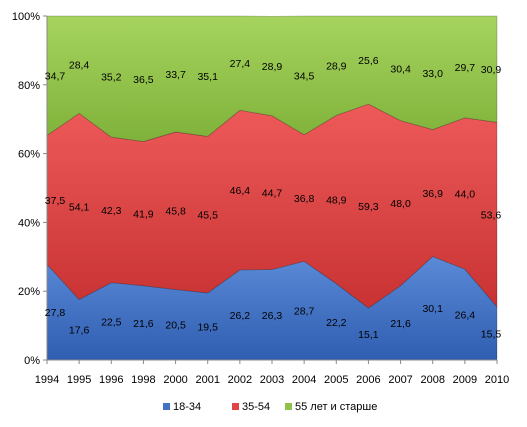 The width and height of the screenshot is (527, 427). I want to click on data-label: 26,2, so click(240, 316).